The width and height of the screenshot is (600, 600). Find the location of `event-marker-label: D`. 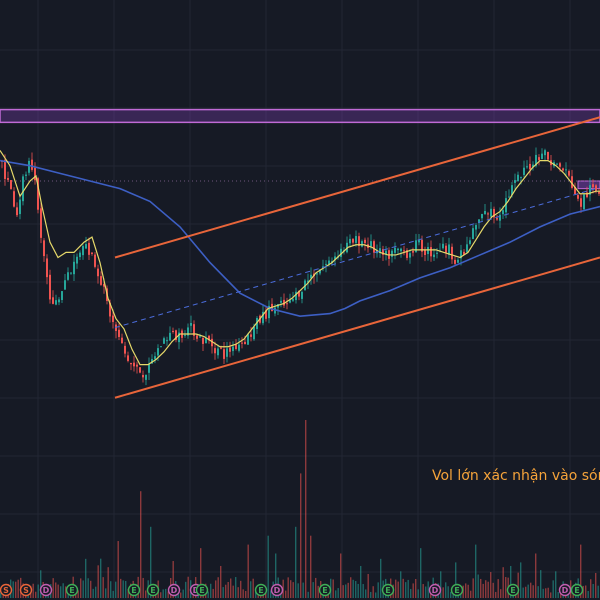

event-marker-label: D is located at coordinates (174, 590).